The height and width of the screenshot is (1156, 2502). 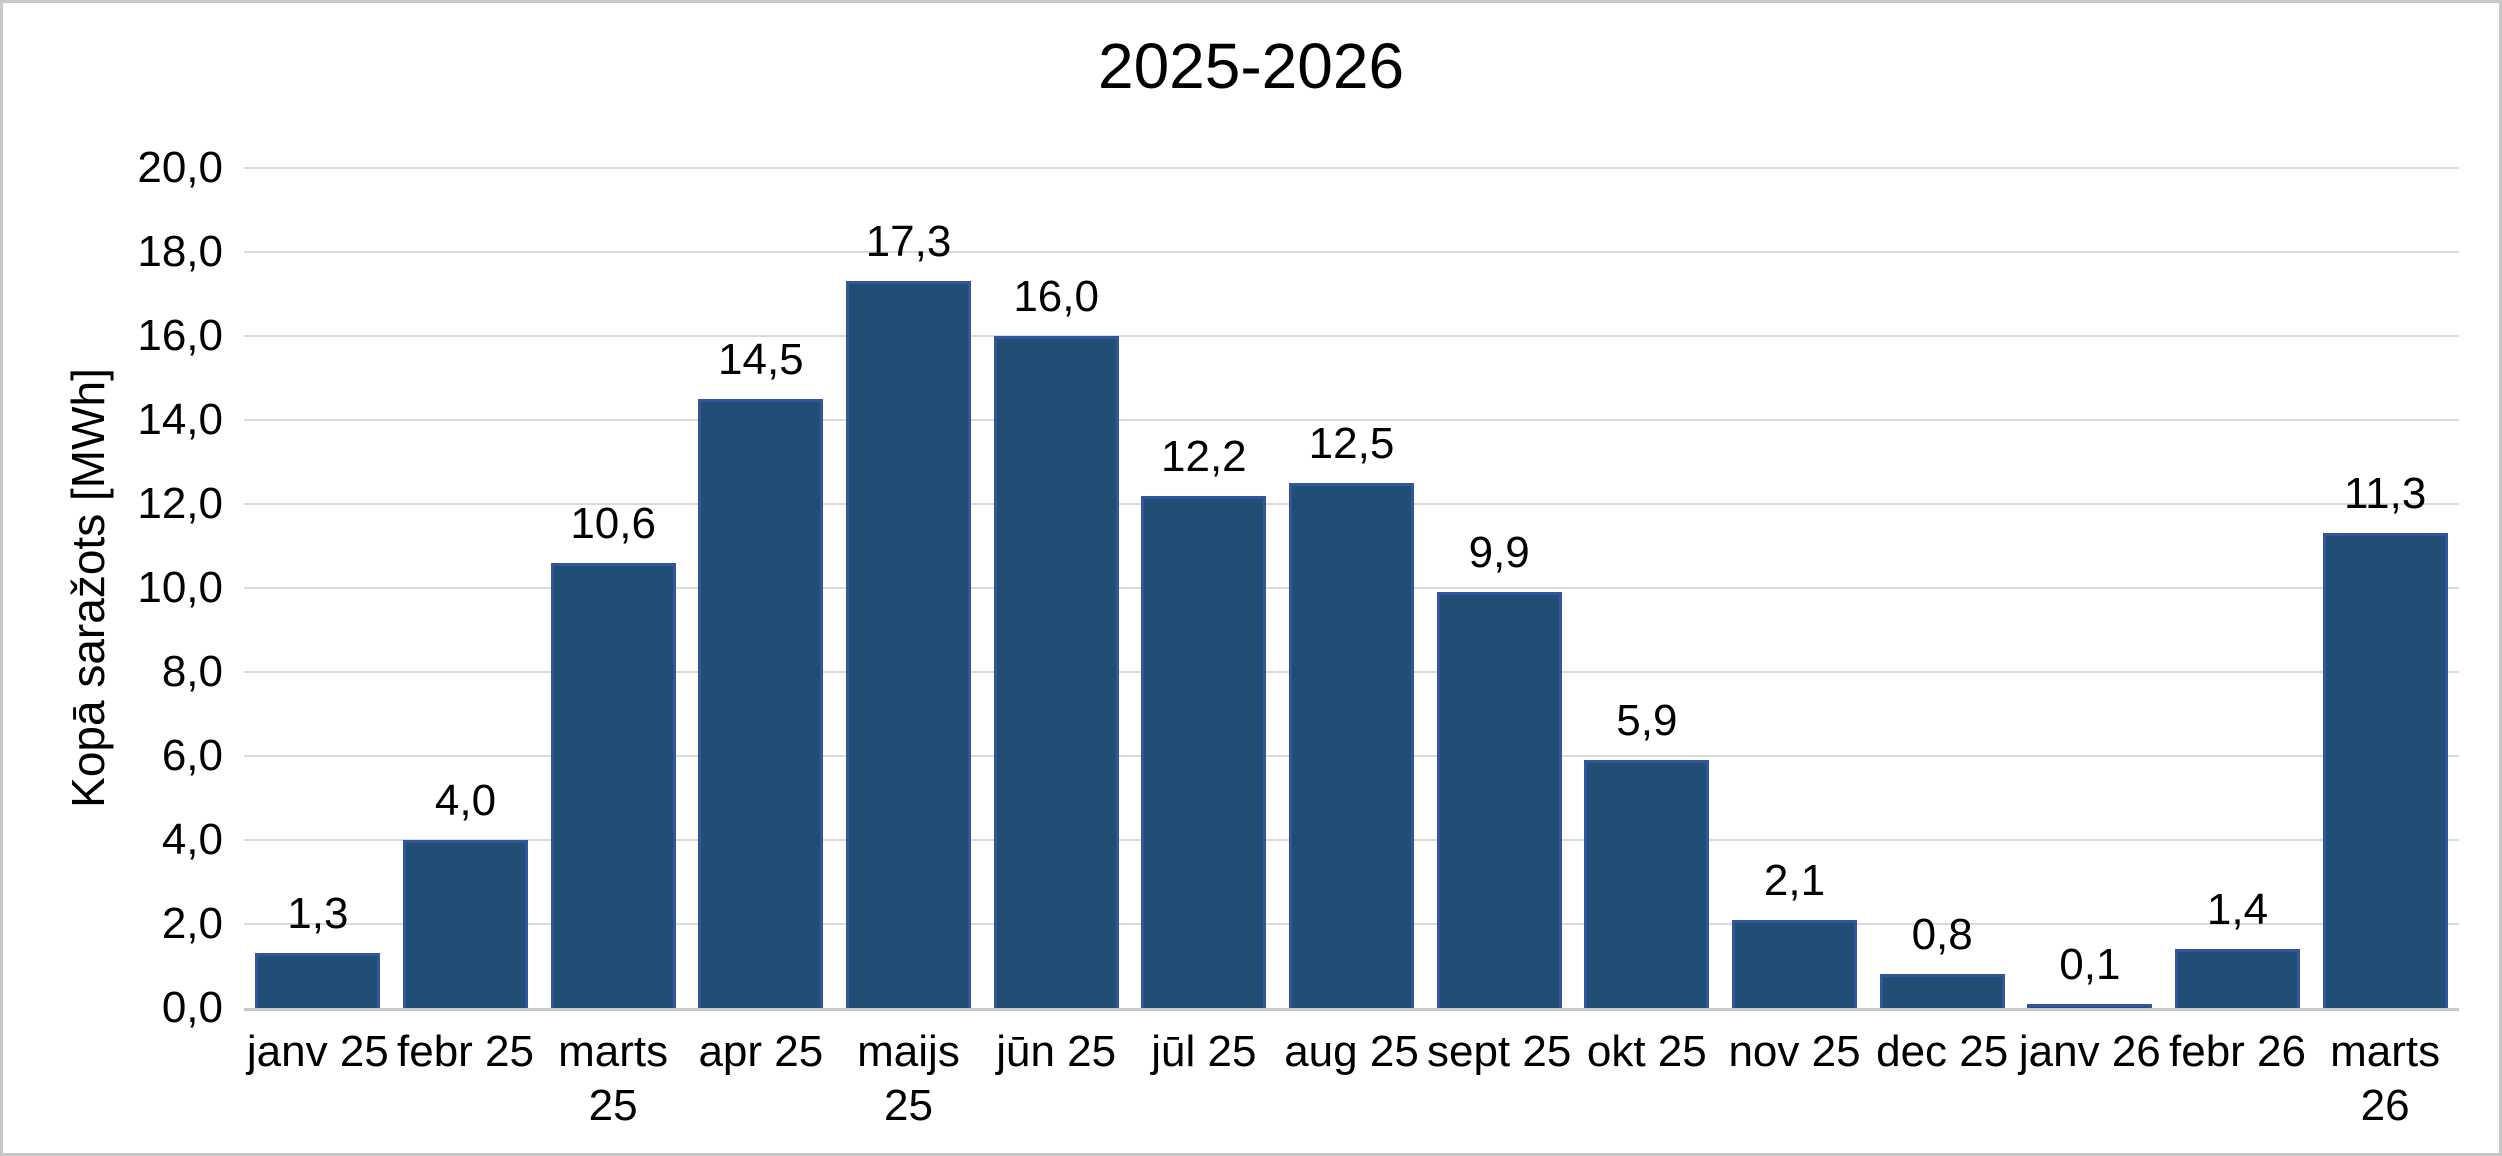 What do you see at coordinates (1204, 456) in the screenshot?
I see `bar-value-label: 12,2` at bounding box center [1204, 456].